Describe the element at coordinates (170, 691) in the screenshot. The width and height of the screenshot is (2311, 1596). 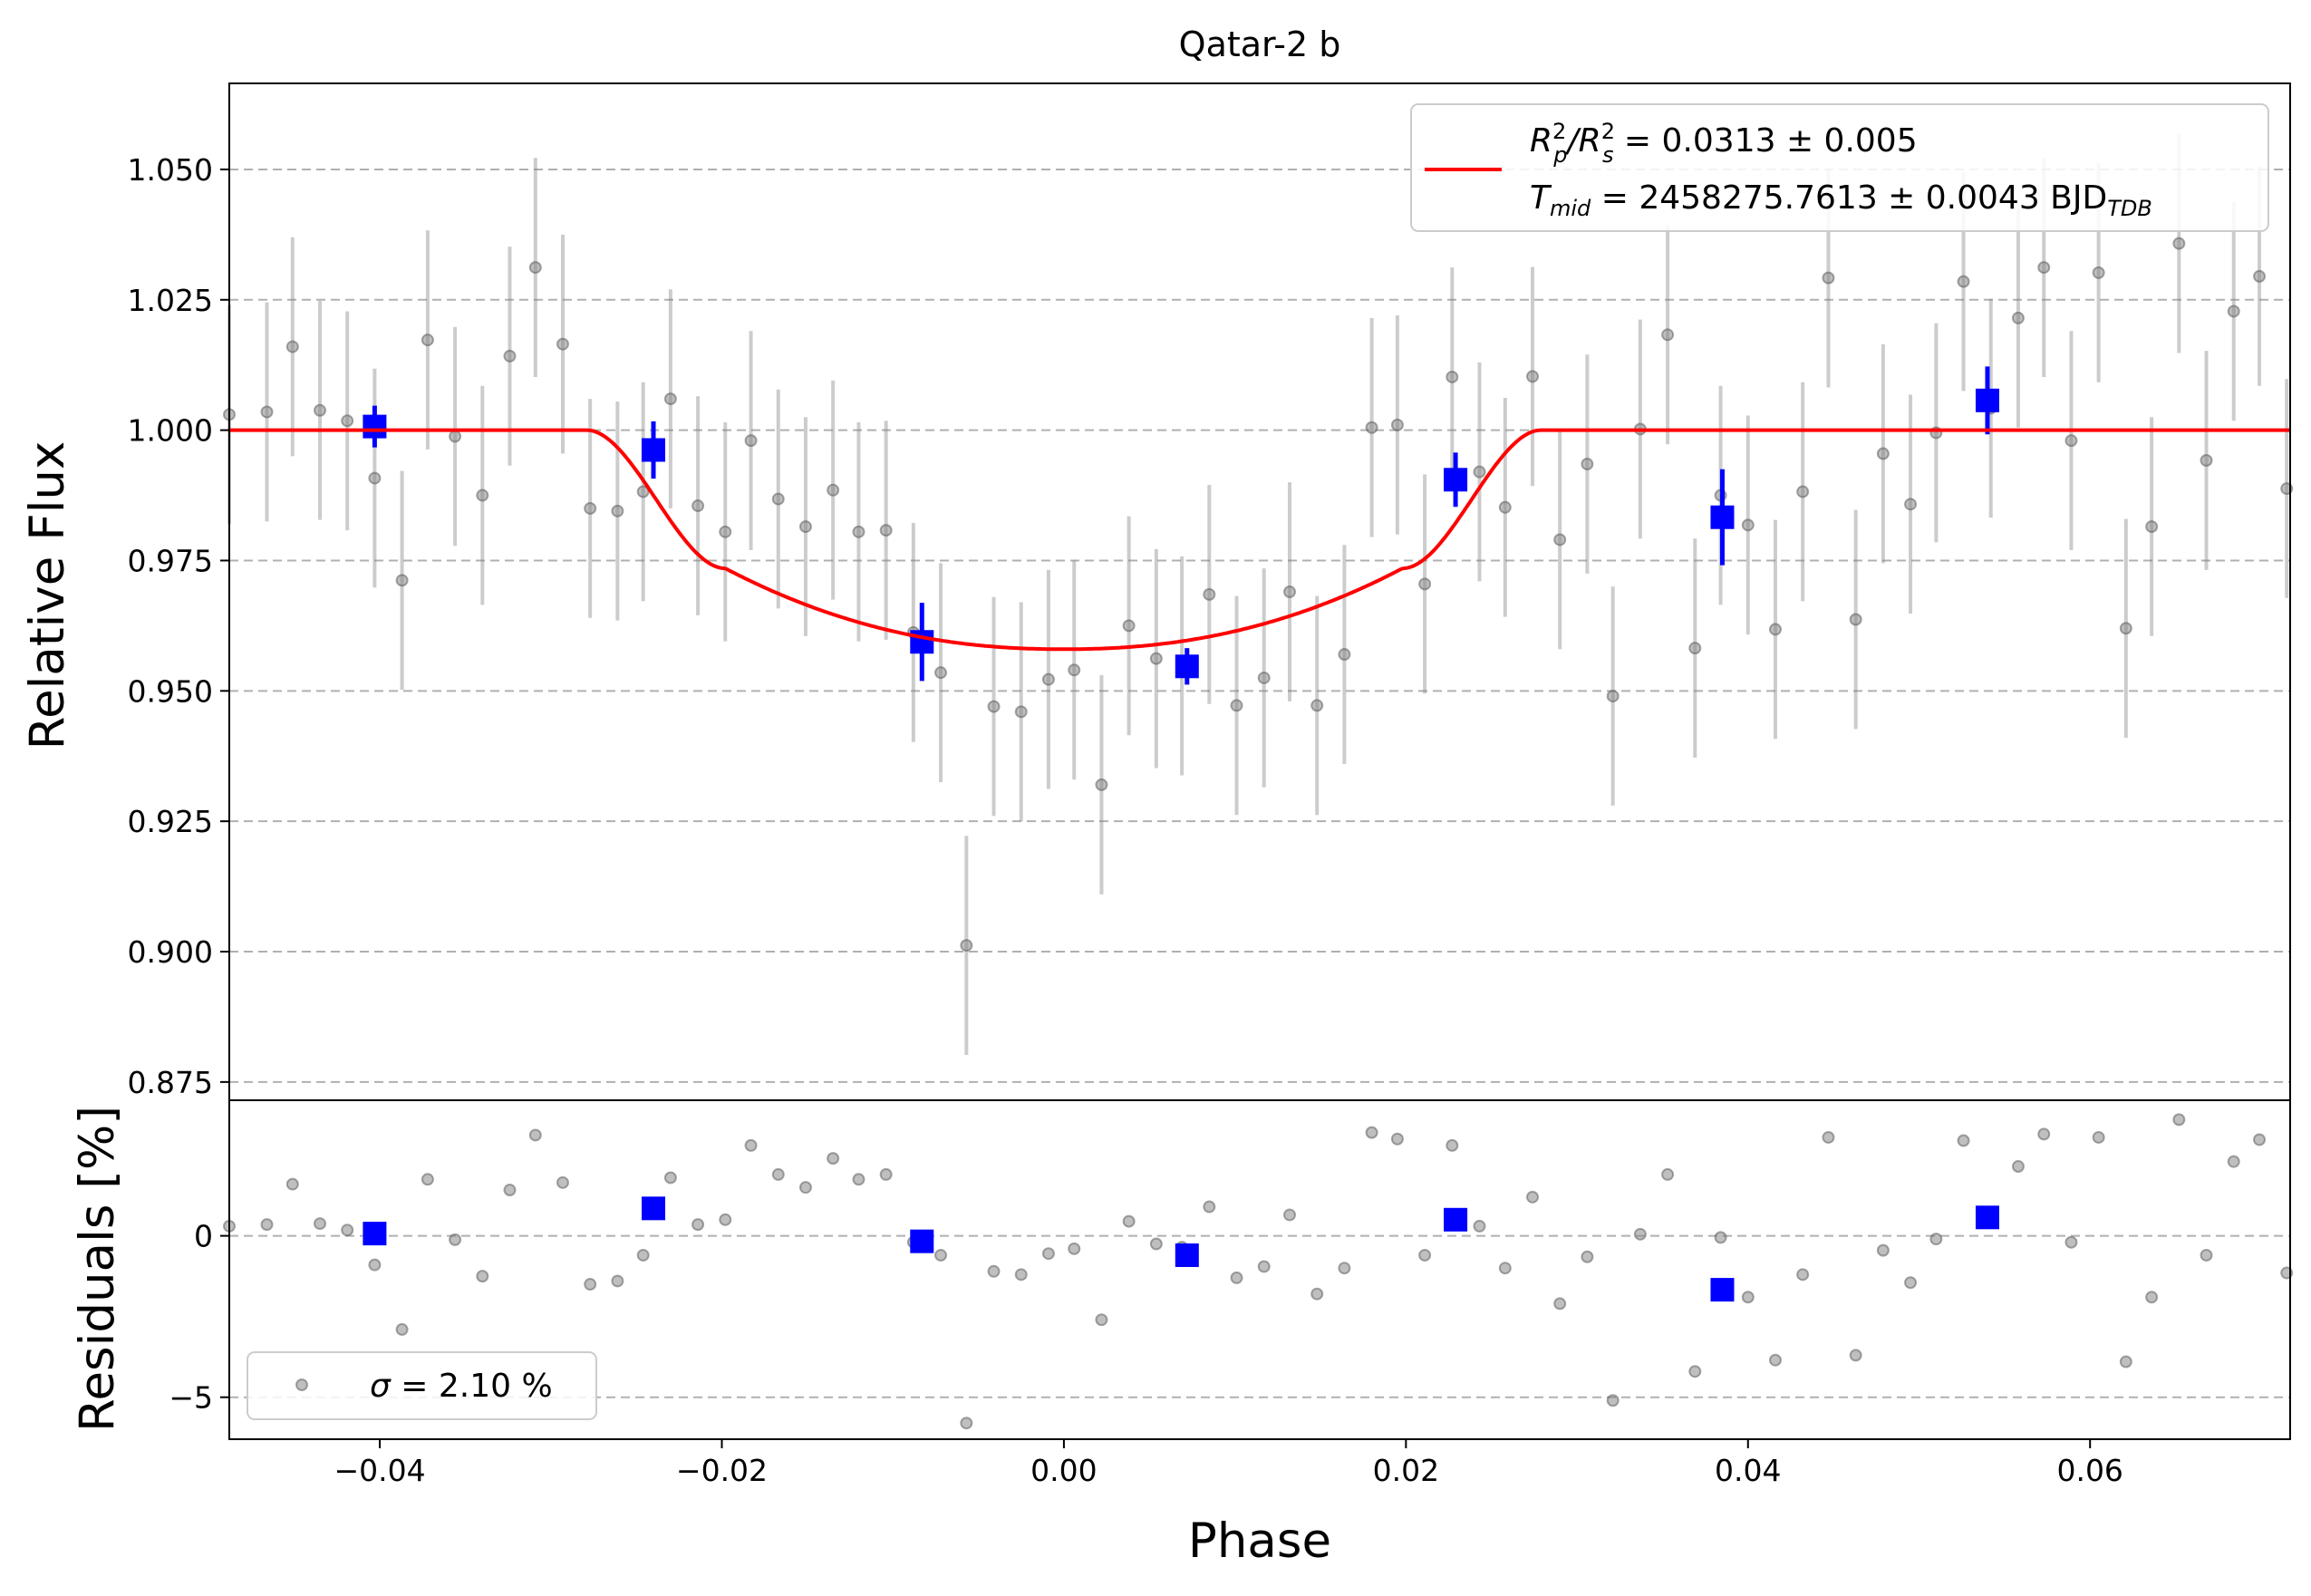
I see `top-y-tick-label: 0.950` at that location.